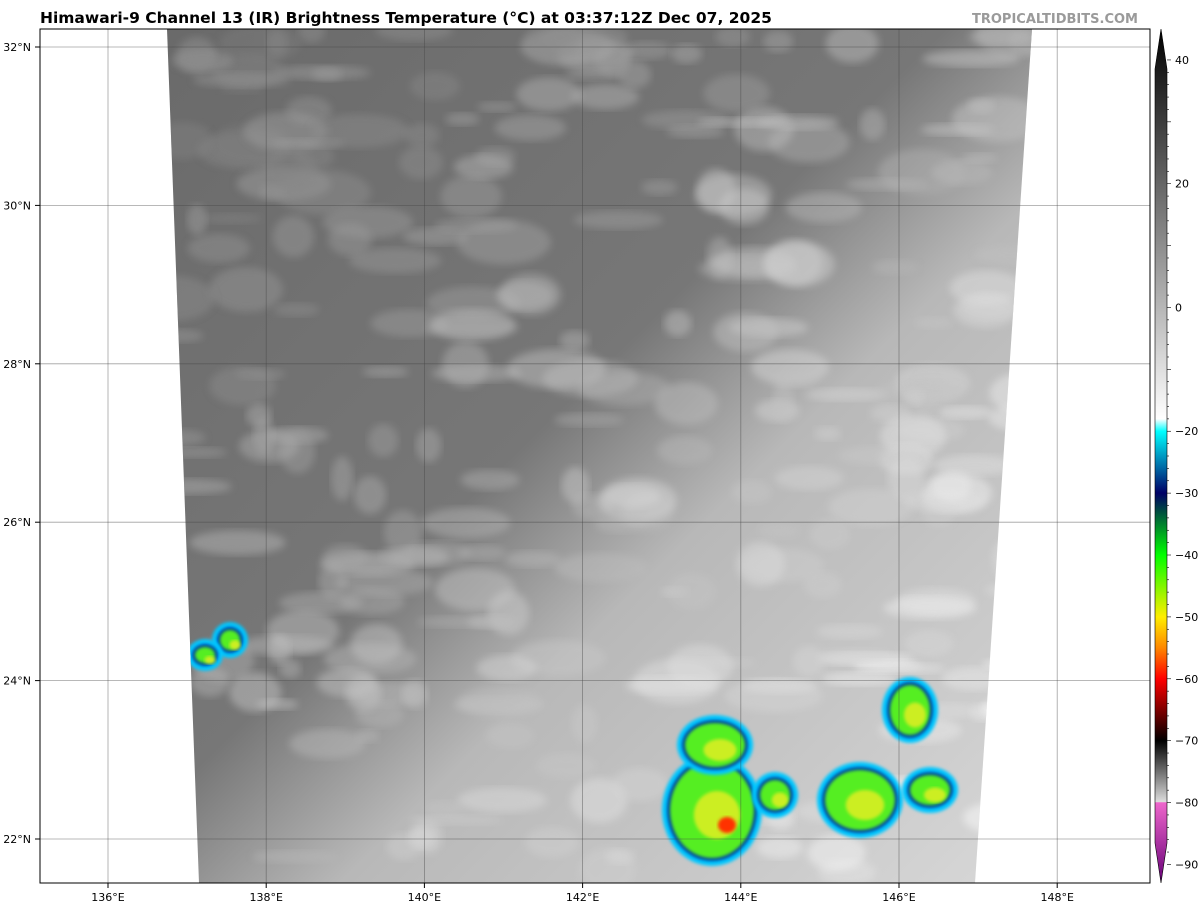  Describe the element at coordinates (1186, 493) in the screenshot. I see `colorbar-label: −30` at that location.